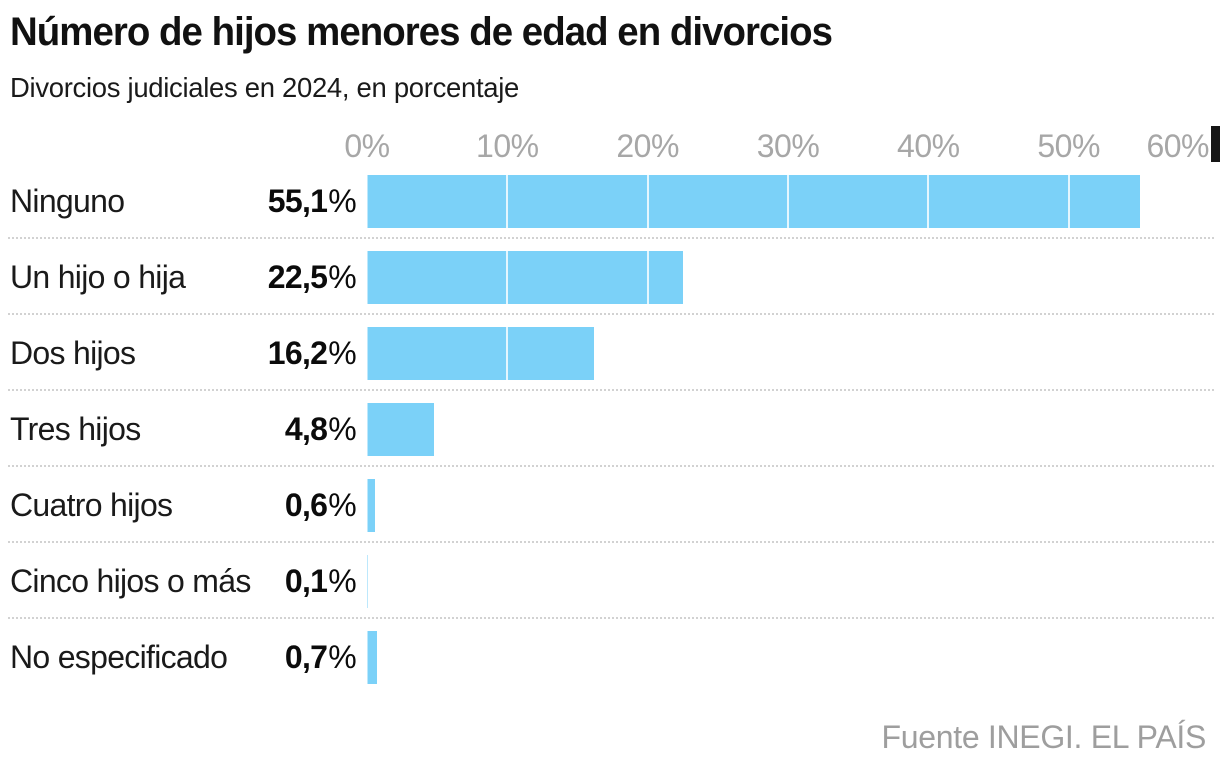 The width and height of the screenshot is (1220, 768). I want to click on value-label: 0,7%, so click(178, 657).